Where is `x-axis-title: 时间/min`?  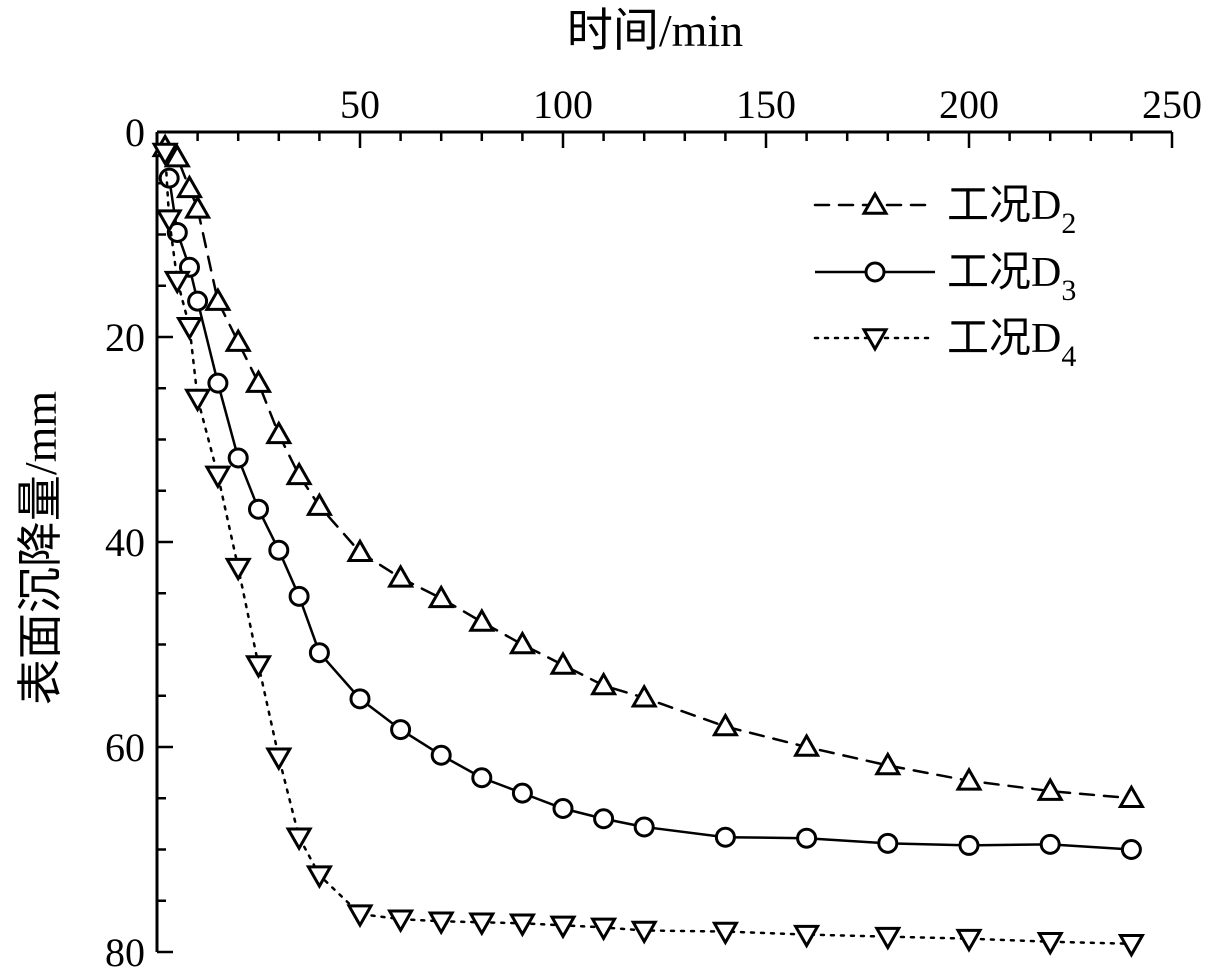
x-axis-title: 时间/min is located at coordinates (655, 30).